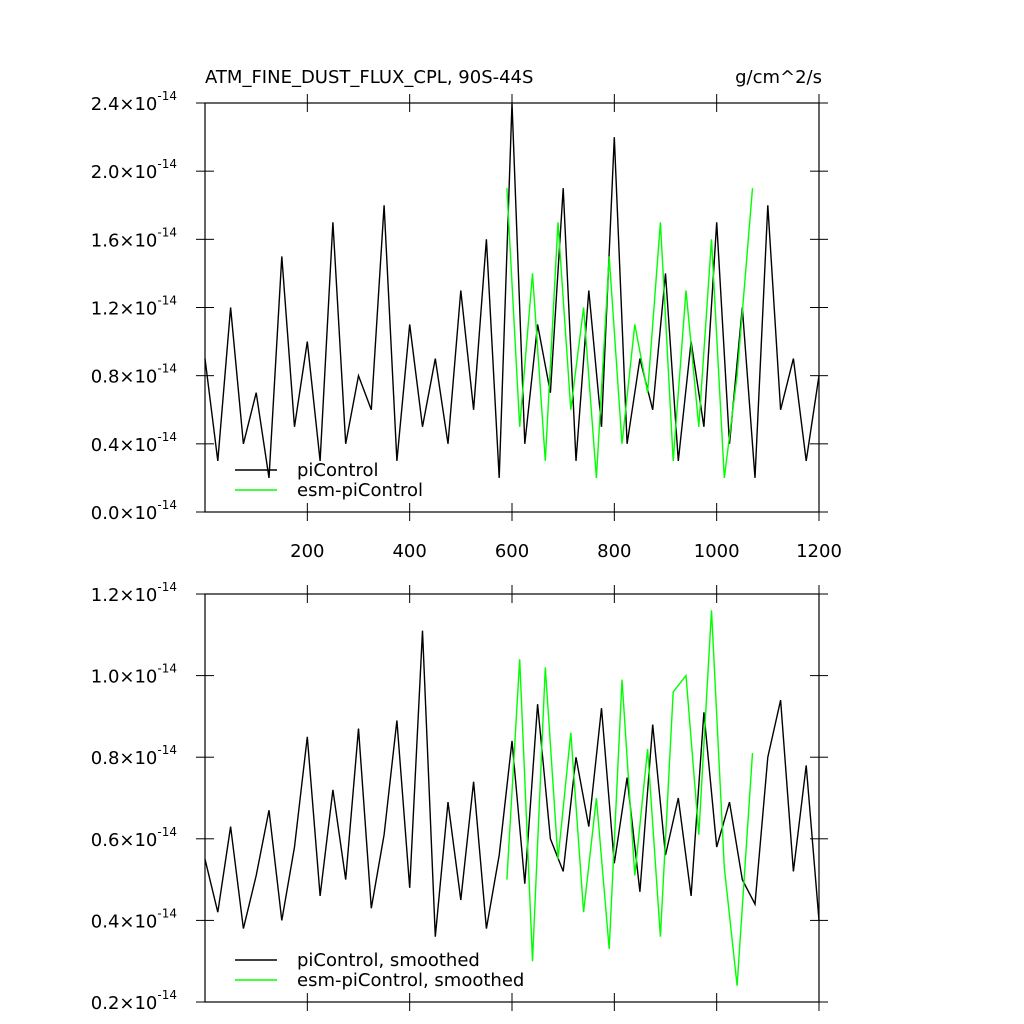 The height and width of the screenshot is (1024, 1024). I want to click on y-tick-label: 0.2×10⁻¹⁴, so click(134, 1001).